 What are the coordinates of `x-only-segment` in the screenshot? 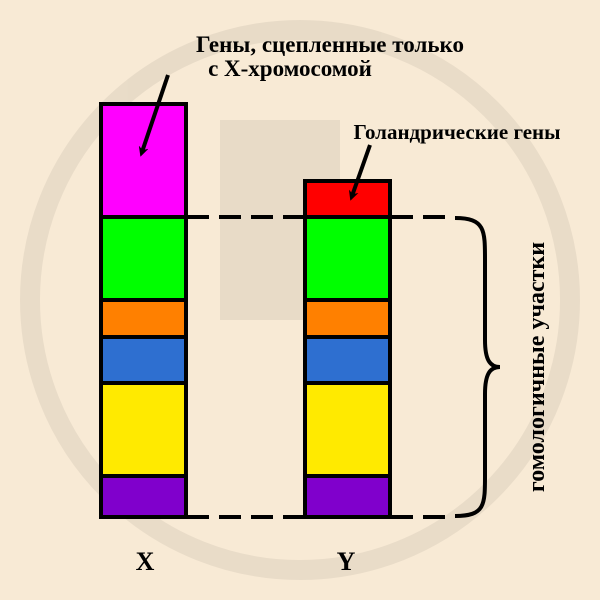 It's located at (143, 160).